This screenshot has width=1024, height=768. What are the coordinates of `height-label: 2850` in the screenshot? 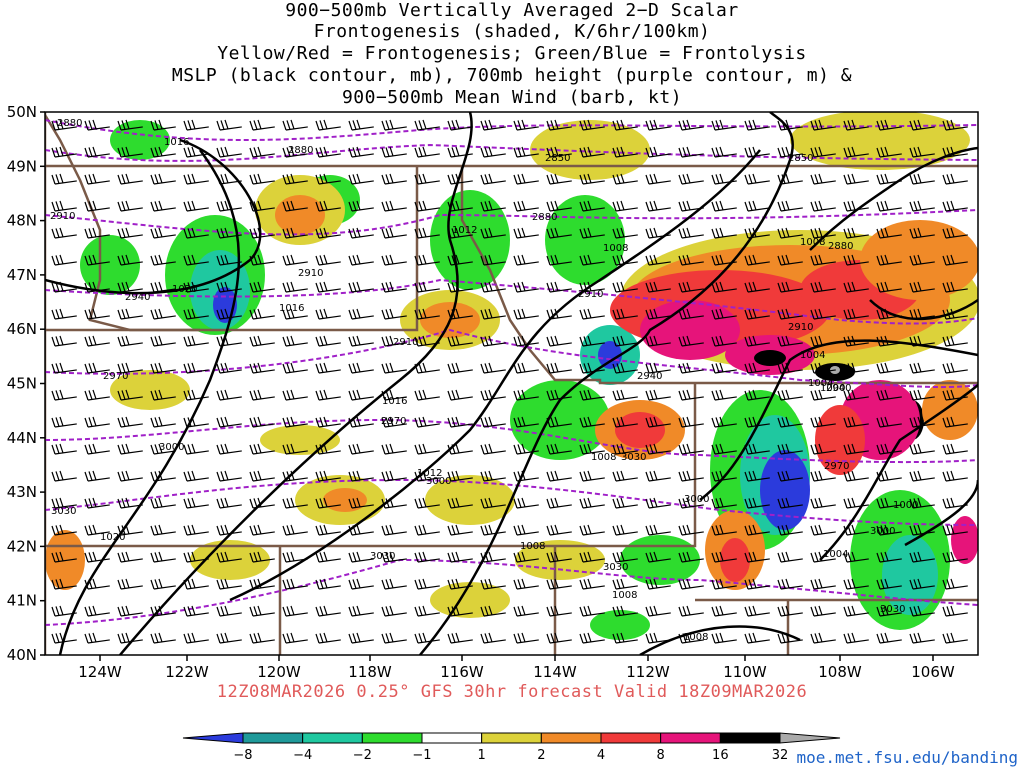 It's located at (800, 158).